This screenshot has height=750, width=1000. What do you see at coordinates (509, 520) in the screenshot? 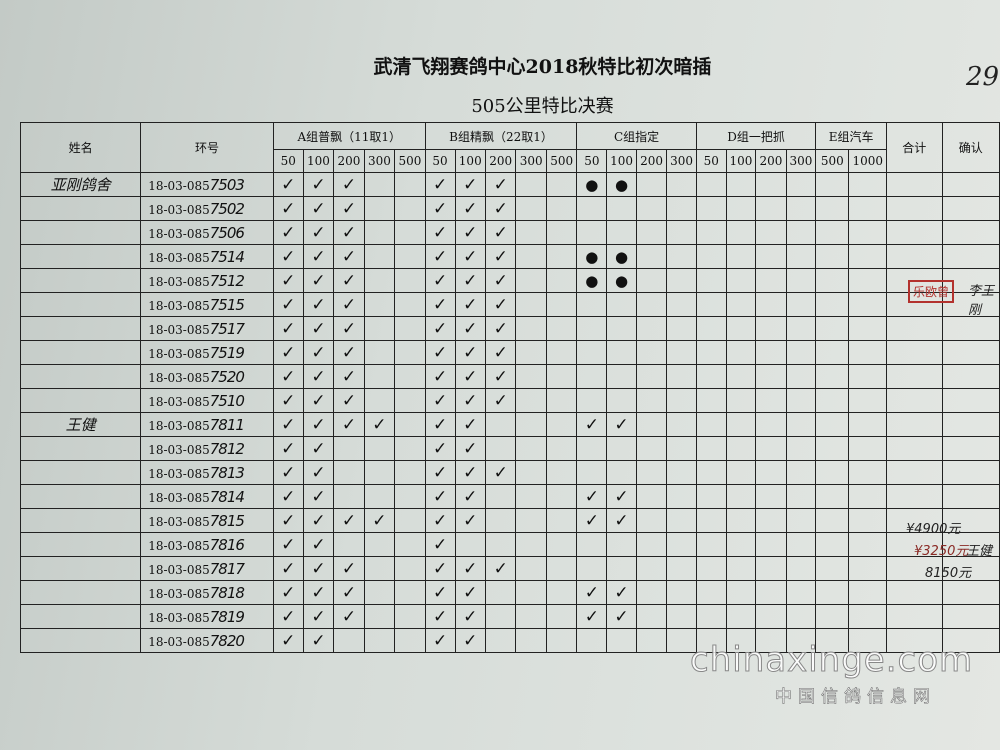
I see `table-row: 18-03-0857815 ✓ ✓ ✓ ✓ ✓ ✓ ✓ ✓` at bounding box center [509, 520].